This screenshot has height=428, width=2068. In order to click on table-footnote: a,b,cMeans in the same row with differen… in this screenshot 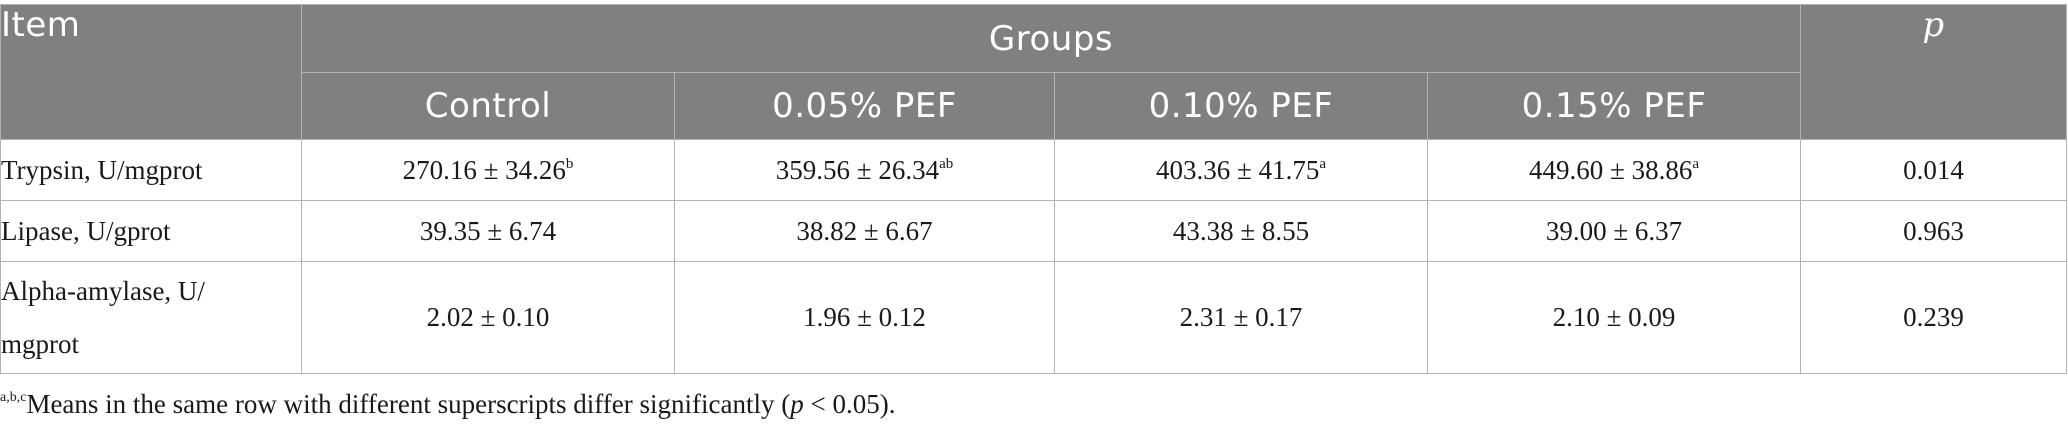, I will do `click(448, 404)`.